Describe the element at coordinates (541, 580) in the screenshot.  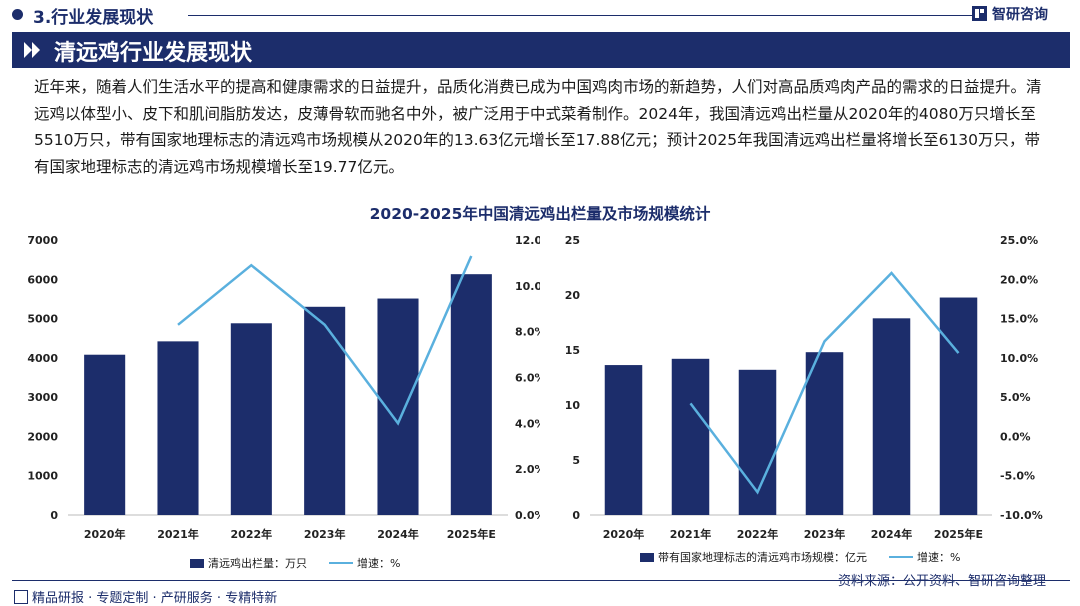
I see `footer-divider` at that location.